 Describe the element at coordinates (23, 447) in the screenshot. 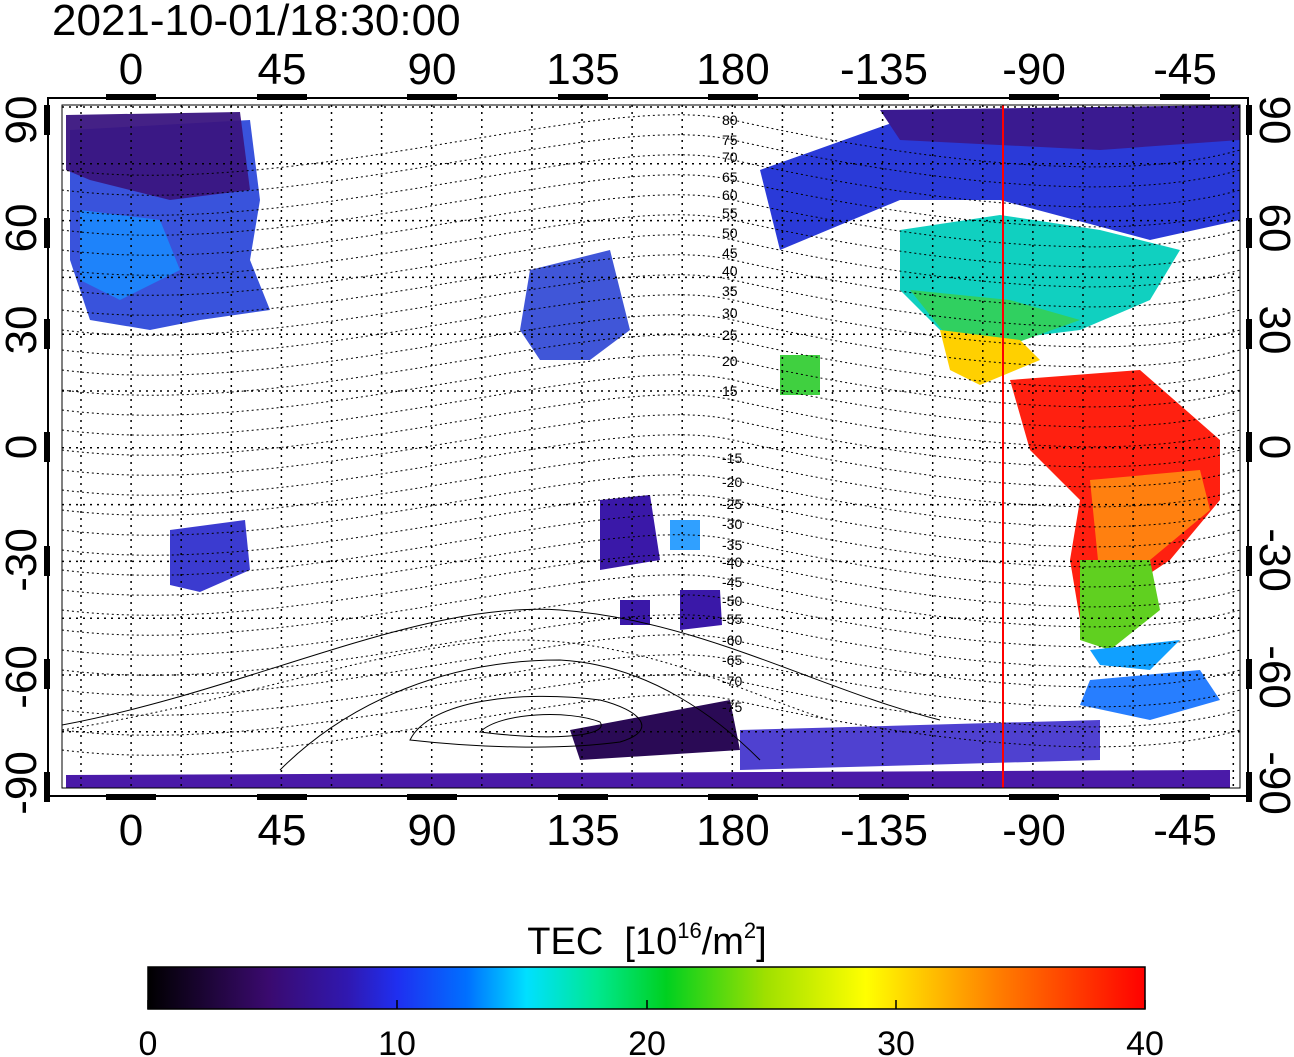

I see `left-latitude-label: 0` at that location.